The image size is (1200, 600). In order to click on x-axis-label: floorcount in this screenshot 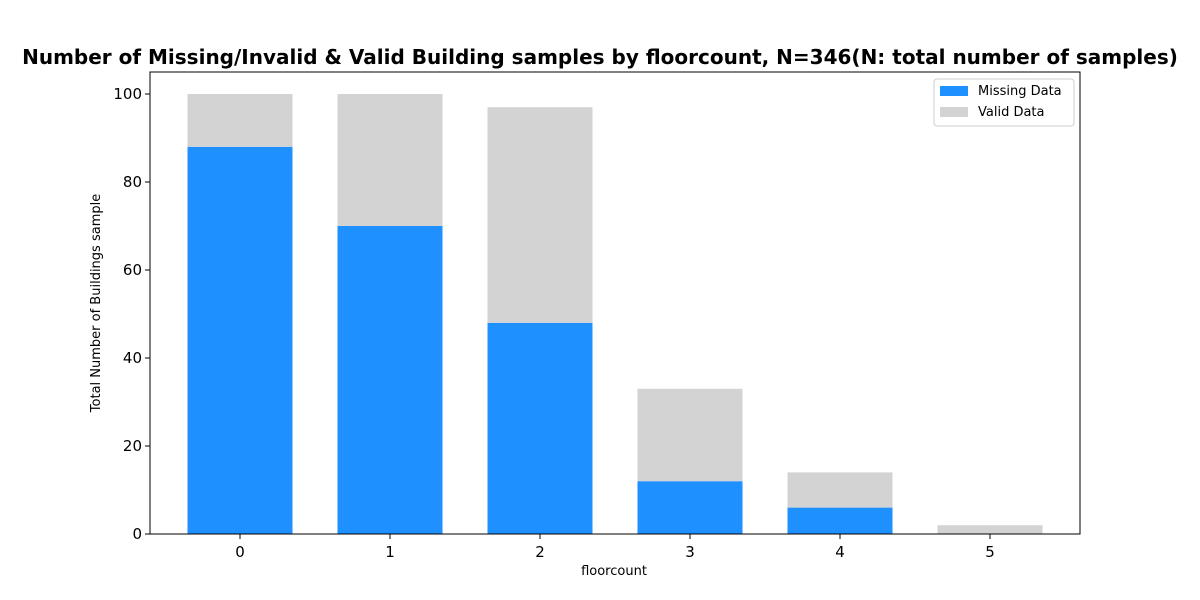, I will do `click(614, 571)`.